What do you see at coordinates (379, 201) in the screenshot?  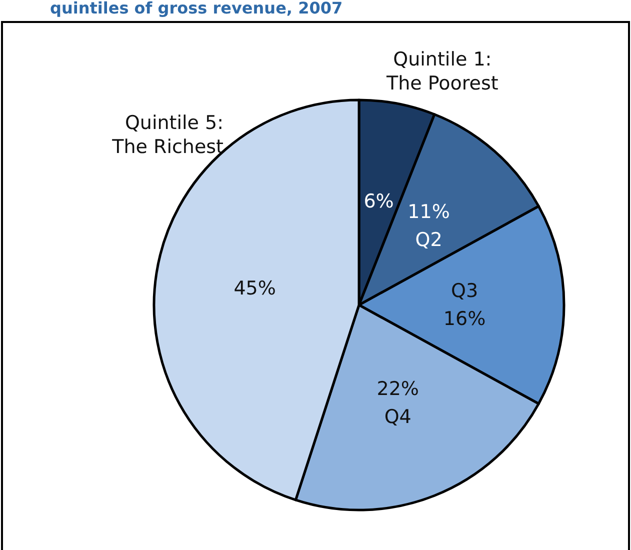 I see `data-label: 6%` at bounding box center [379, 201].